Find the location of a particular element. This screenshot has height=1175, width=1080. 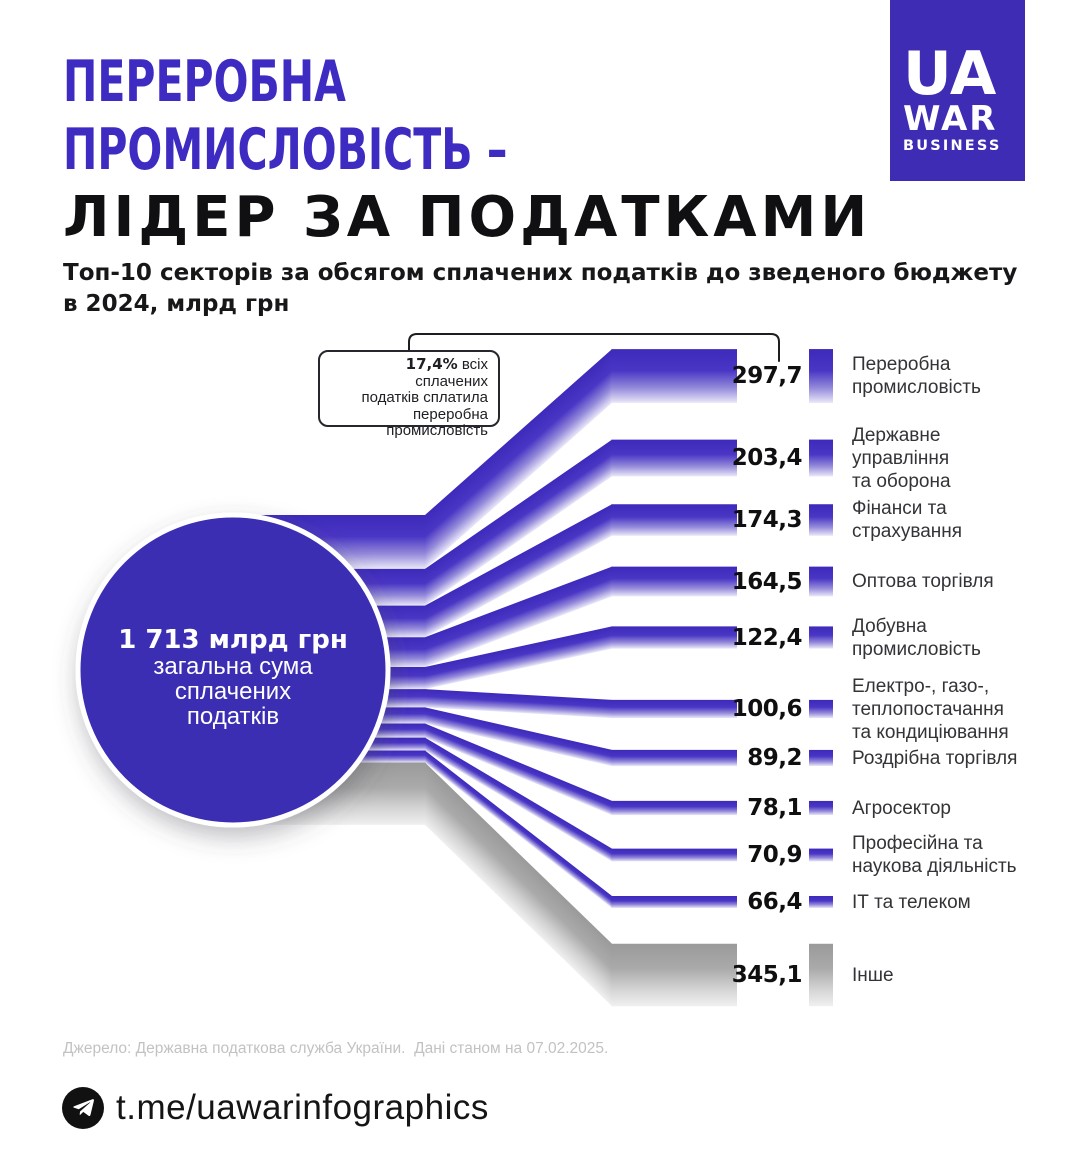

sector-label: Професійна та наукова діяльність is located at coordinates (934, 855).